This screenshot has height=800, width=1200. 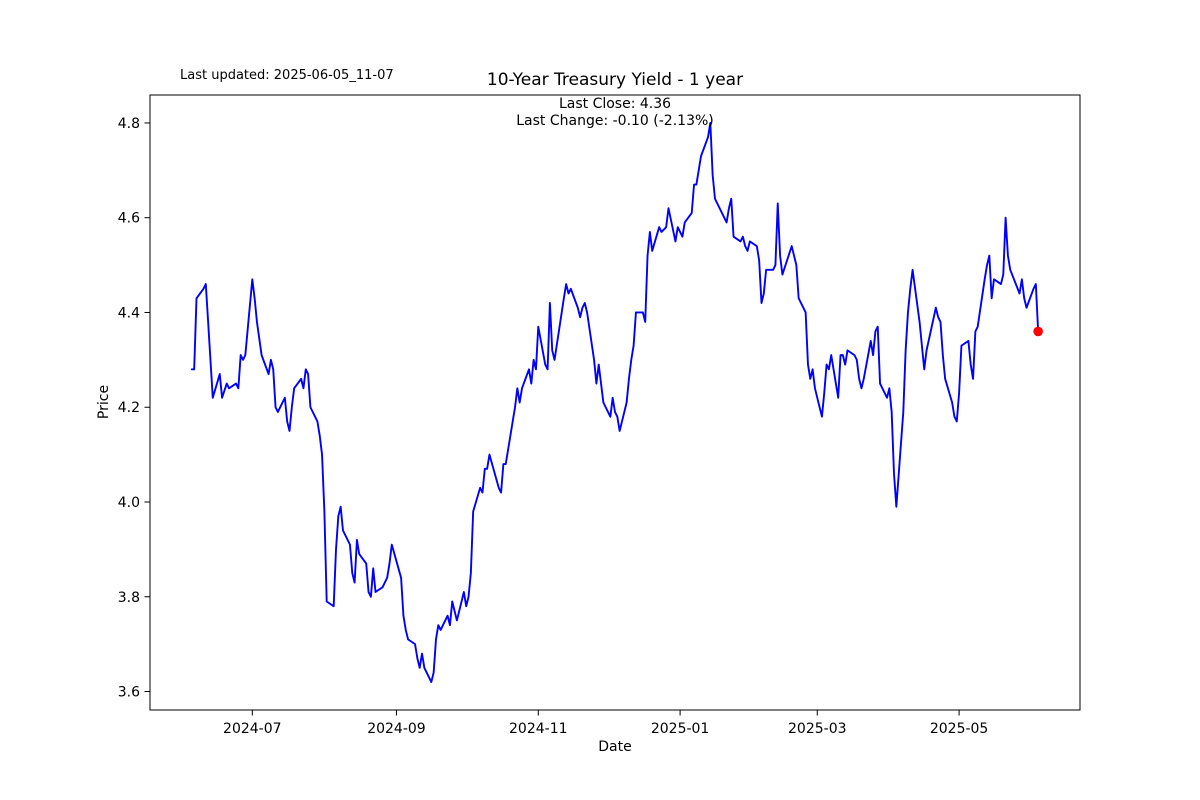 What do you see at coordinates (615, 747) in the screenshot?
I see `x-axis-label: Date` at bounding box center [615, 747].